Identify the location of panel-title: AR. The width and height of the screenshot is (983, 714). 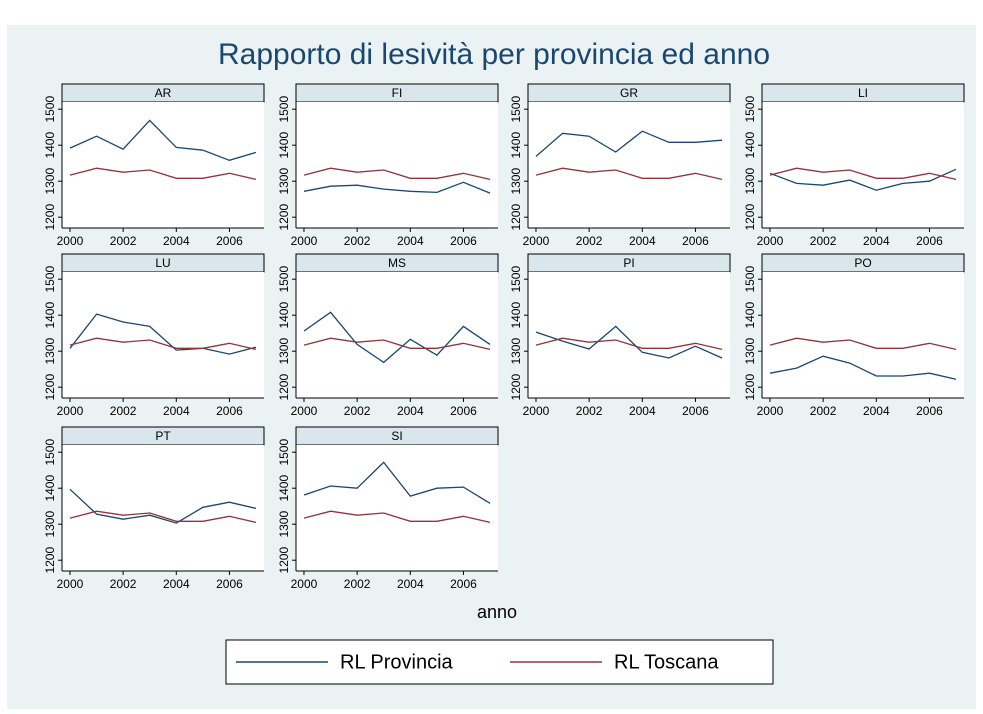
(163, 93).